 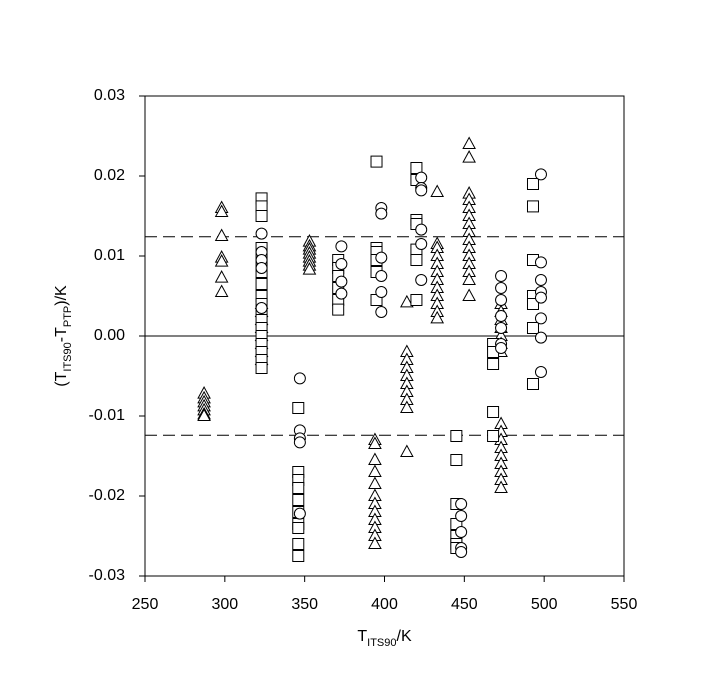 I want to click on y-axis-label-part: ITS90, so click(x=68, y=356).